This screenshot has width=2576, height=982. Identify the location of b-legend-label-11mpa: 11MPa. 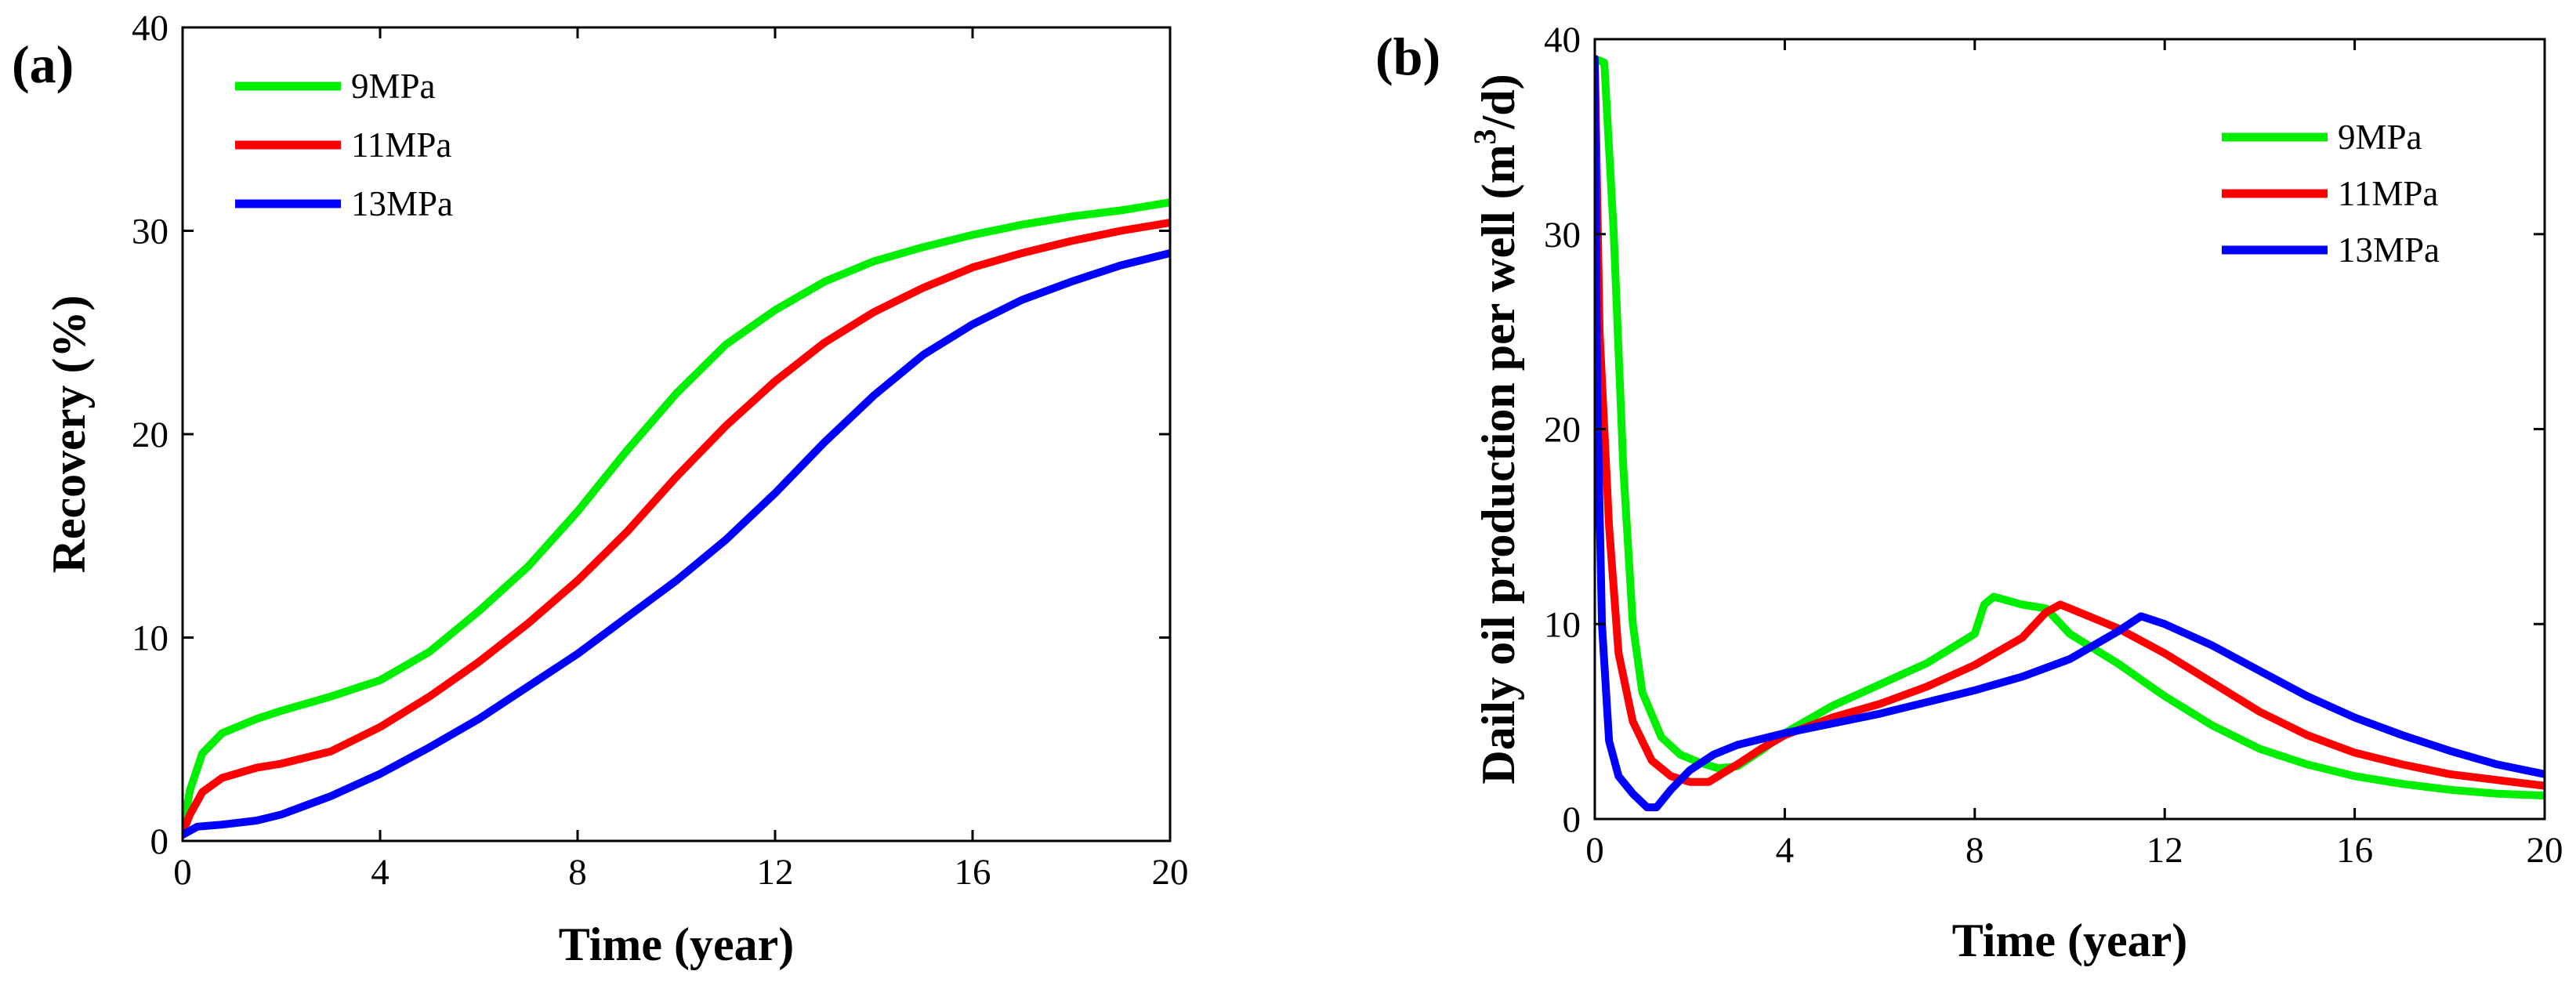
(2388, 193).